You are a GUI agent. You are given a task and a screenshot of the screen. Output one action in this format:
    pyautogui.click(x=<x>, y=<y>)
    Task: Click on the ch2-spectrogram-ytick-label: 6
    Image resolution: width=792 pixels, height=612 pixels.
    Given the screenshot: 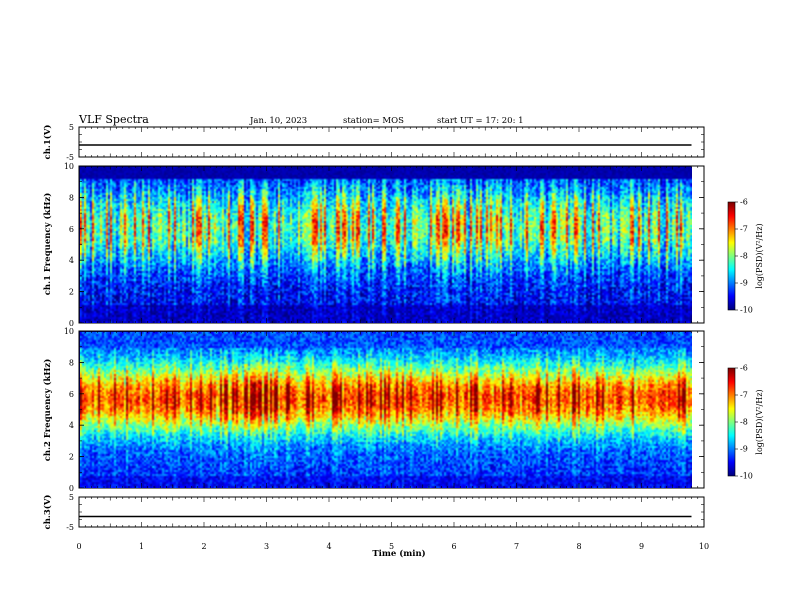 What is the action you would take?
    pyautogui.click(x=71, y=394)
    